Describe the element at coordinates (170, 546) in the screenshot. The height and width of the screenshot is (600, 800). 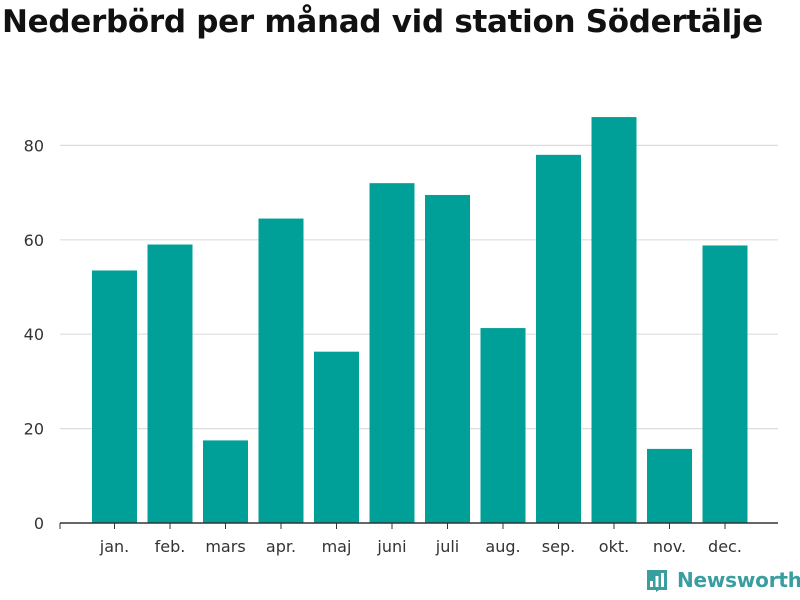
I see `x-tick-label: feb.` at that location.